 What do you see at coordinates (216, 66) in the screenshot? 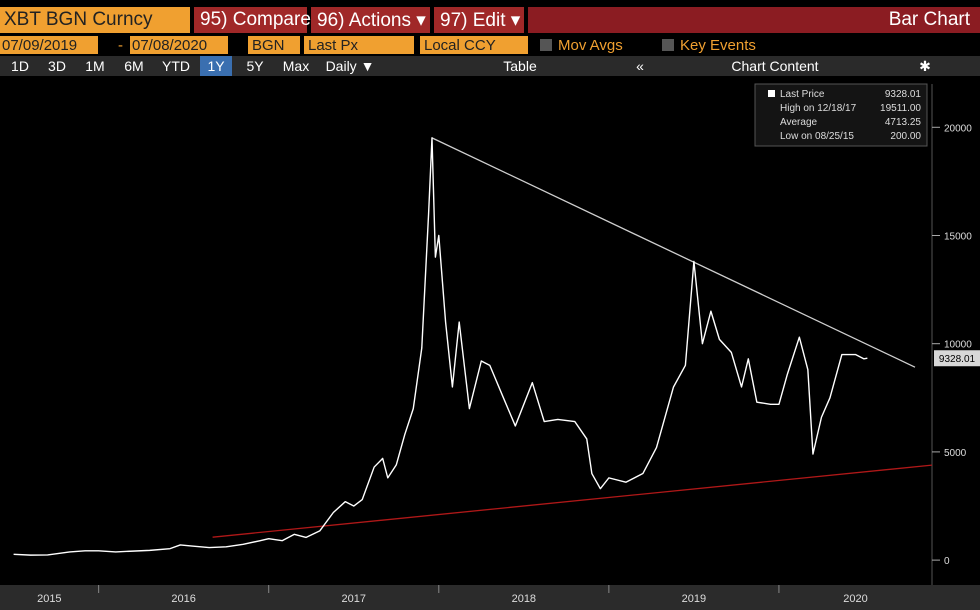
I see `period-button: 1Y` at bounding box center [216, 66].